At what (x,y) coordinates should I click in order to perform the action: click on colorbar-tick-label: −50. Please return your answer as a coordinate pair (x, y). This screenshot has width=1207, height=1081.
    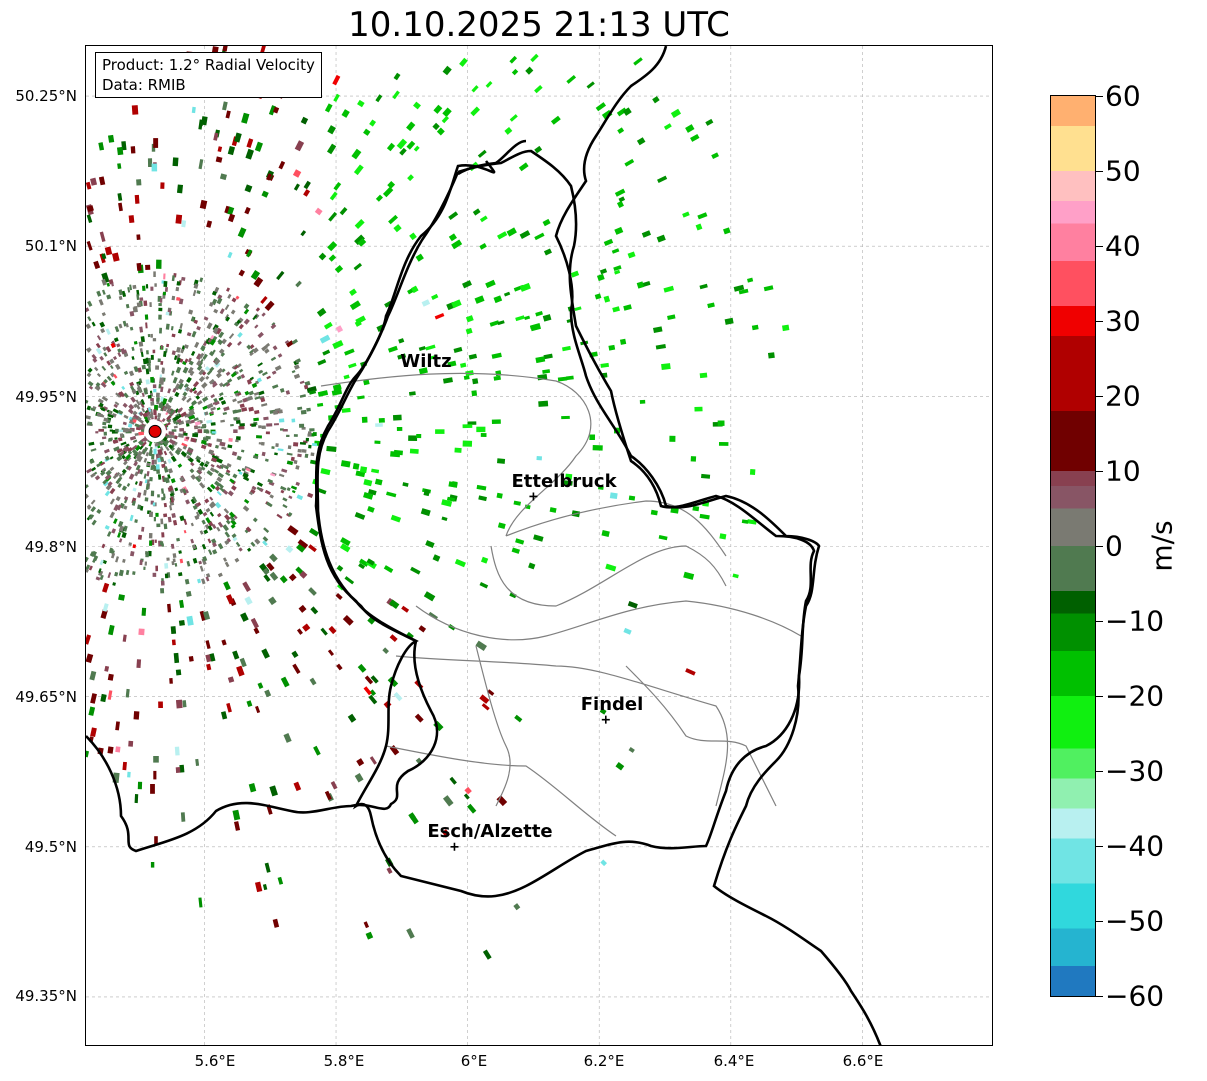
    Looking at the image, I should click on (1135, 921).